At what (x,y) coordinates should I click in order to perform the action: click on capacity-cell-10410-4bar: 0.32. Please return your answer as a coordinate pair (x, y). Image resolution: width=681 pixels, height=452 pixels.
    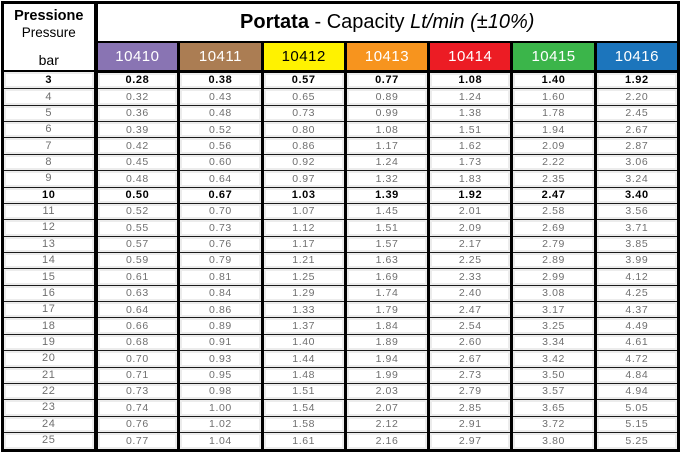
    Looking at the image, I should click on (137, 97).